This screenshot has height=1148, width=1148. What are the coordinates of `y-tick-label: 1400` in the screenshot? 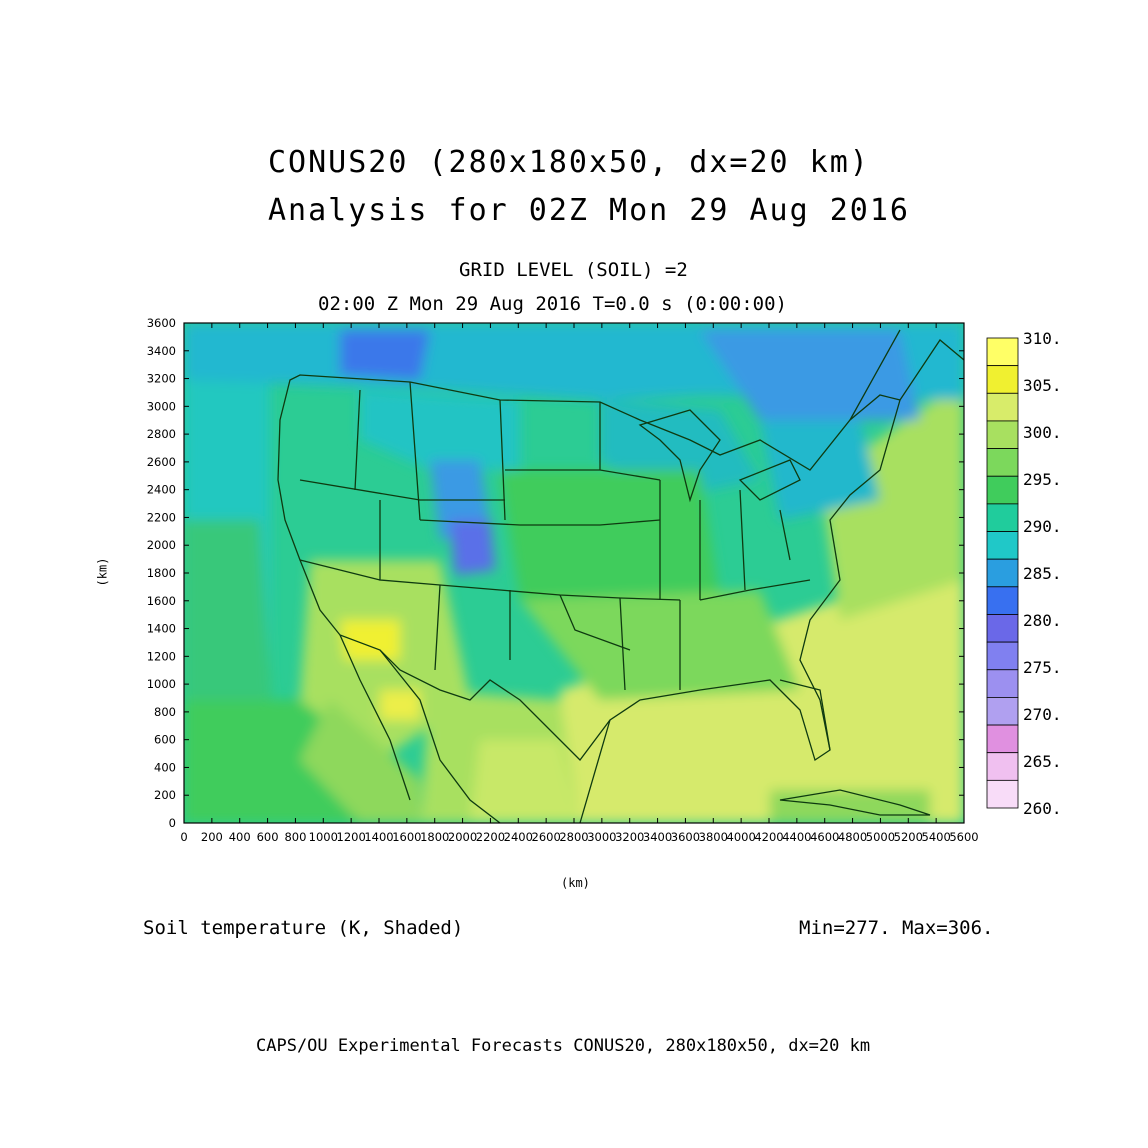 It's located at (161, 629).